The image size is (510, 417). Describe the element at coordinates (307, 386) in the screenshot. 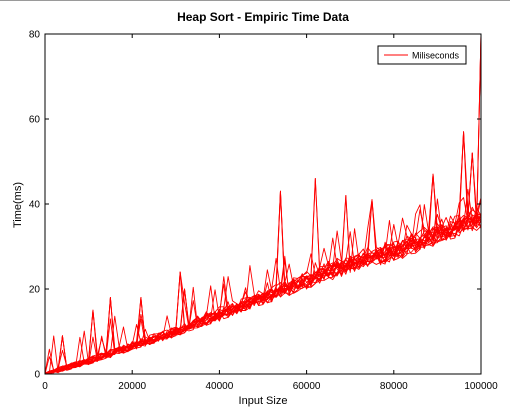

I see `x-tick-label: 60000` at that location.